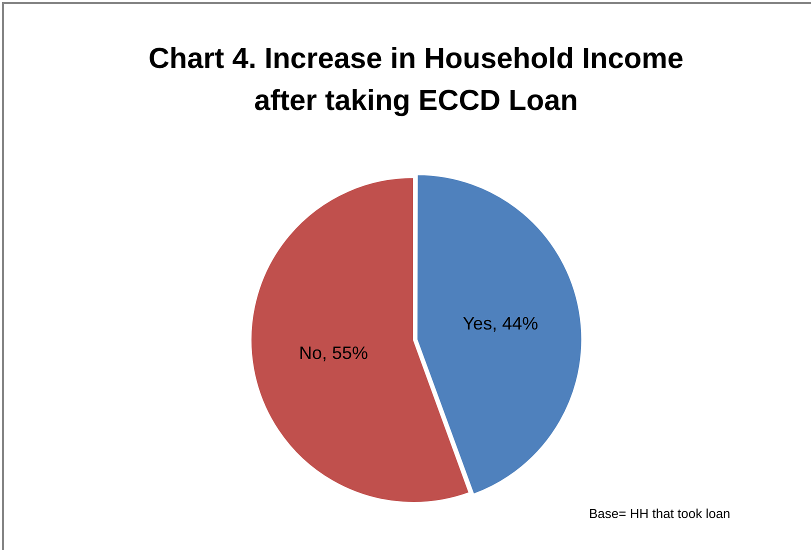 This screenshot has height=550, width=811. What do you see at coordinates (416, 80) in the screenshot?
I see `chart-title: Chart 4. Increase in Household Income after taking ECCD Loan` at bounding box center [416, 80].